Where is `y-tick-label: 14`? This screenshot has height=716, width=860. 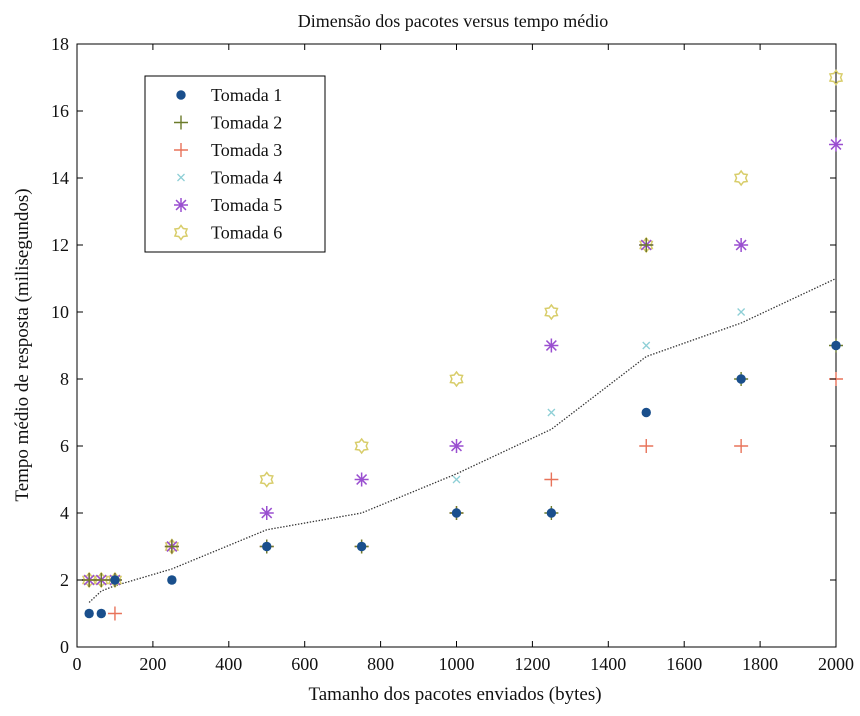 y-tick-label: 14 is located at coordinates (60, 178).